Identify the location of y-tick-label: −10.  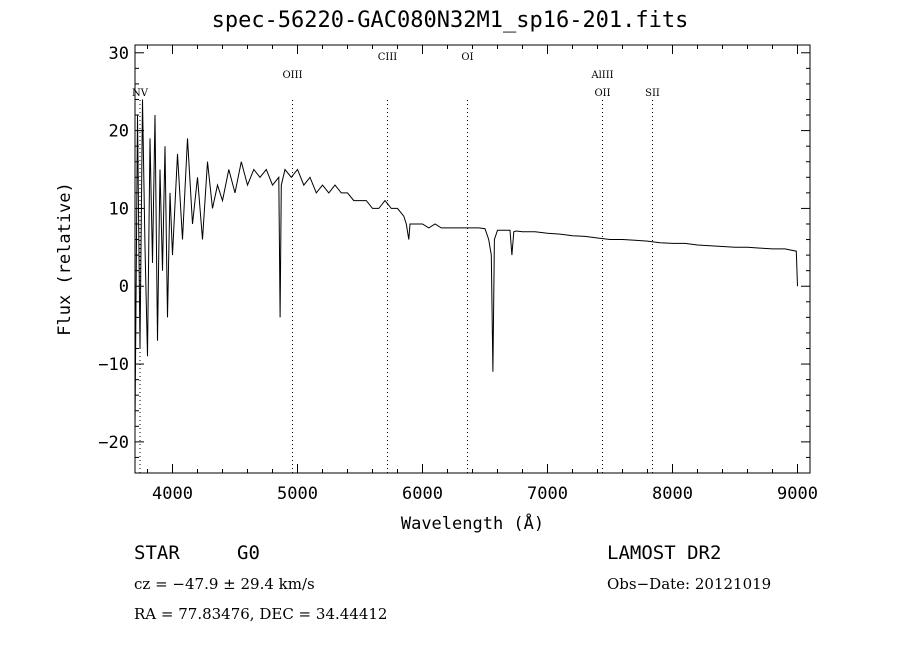
(113, 365).